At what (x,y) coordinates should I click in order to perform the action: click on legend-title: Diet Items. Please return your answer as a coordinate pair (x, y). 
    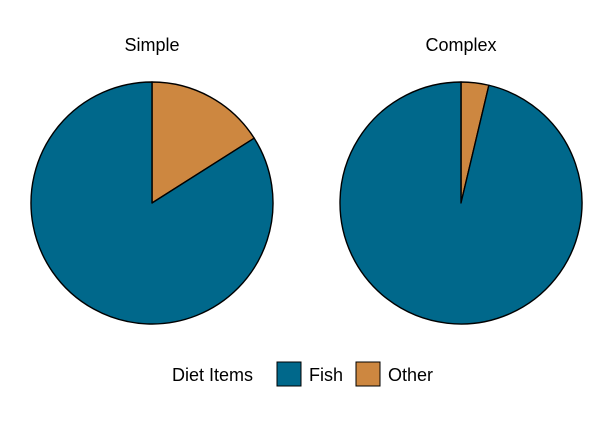
    Looking at the image, I should click on (212, 375).